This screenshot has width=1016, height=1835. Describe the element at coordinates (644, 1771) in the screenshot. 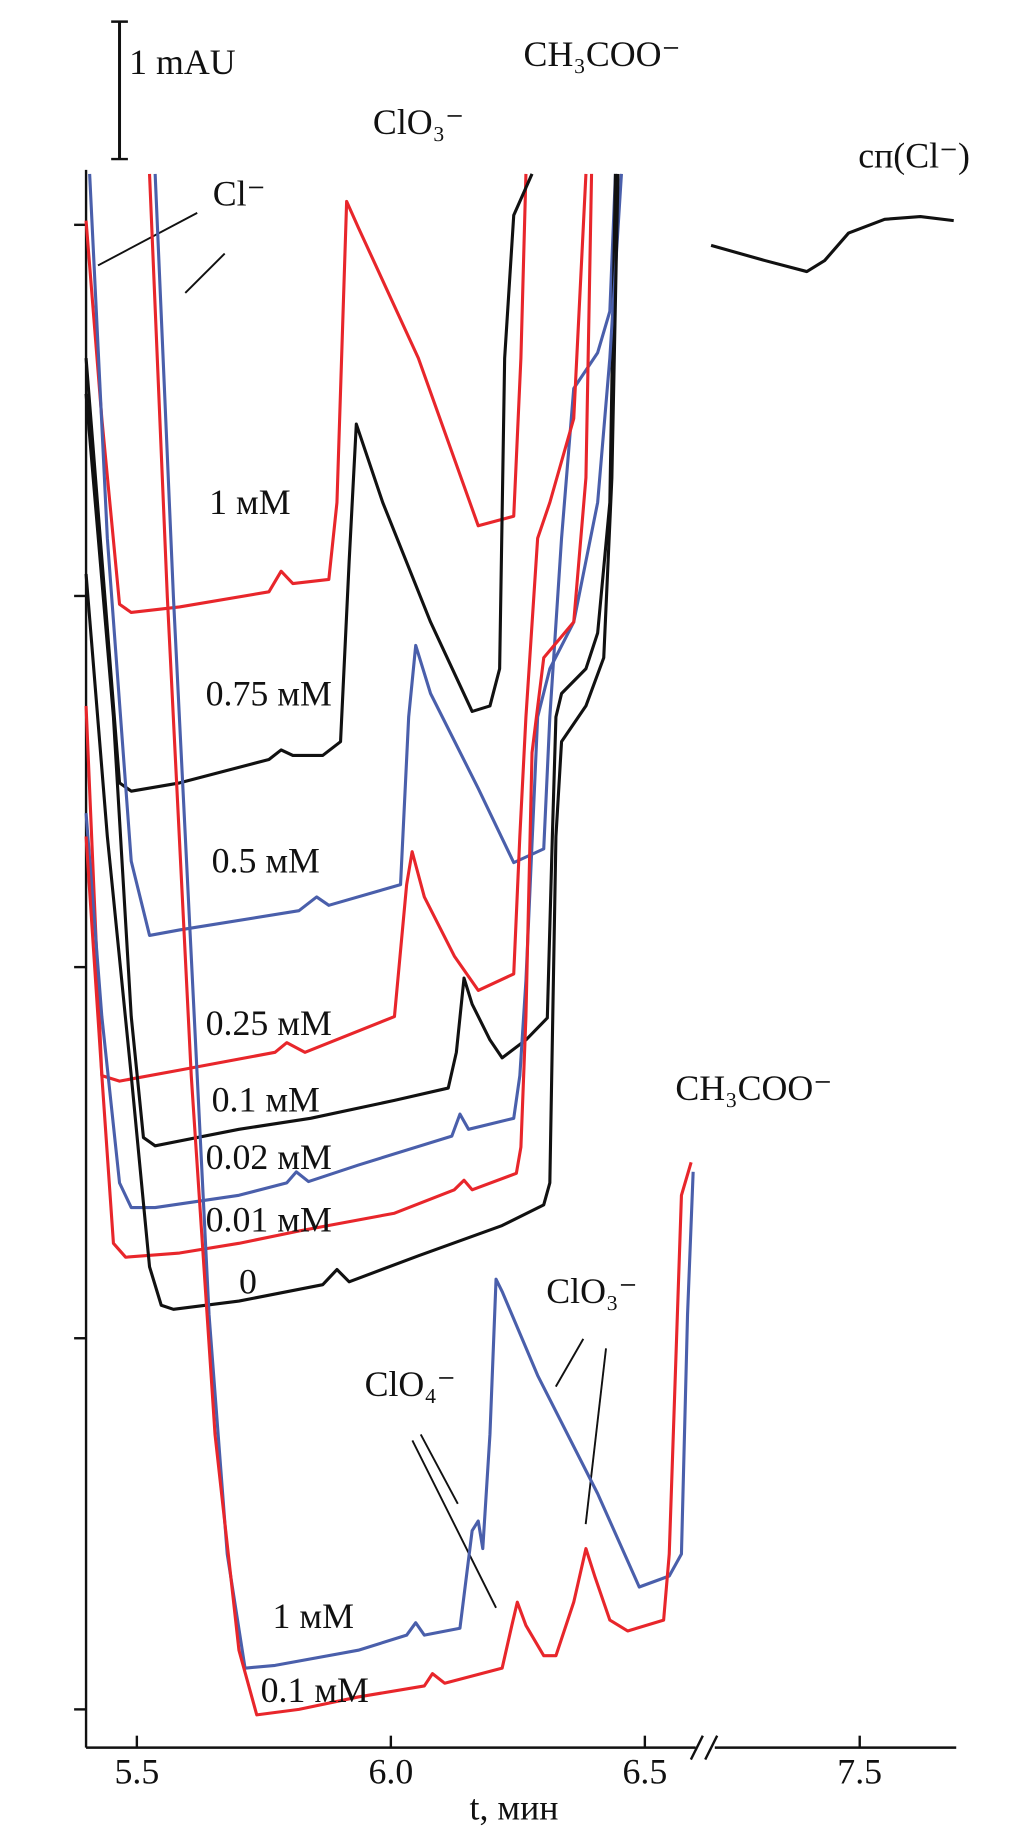

I see `x-tick-label: 6.5` at that location.